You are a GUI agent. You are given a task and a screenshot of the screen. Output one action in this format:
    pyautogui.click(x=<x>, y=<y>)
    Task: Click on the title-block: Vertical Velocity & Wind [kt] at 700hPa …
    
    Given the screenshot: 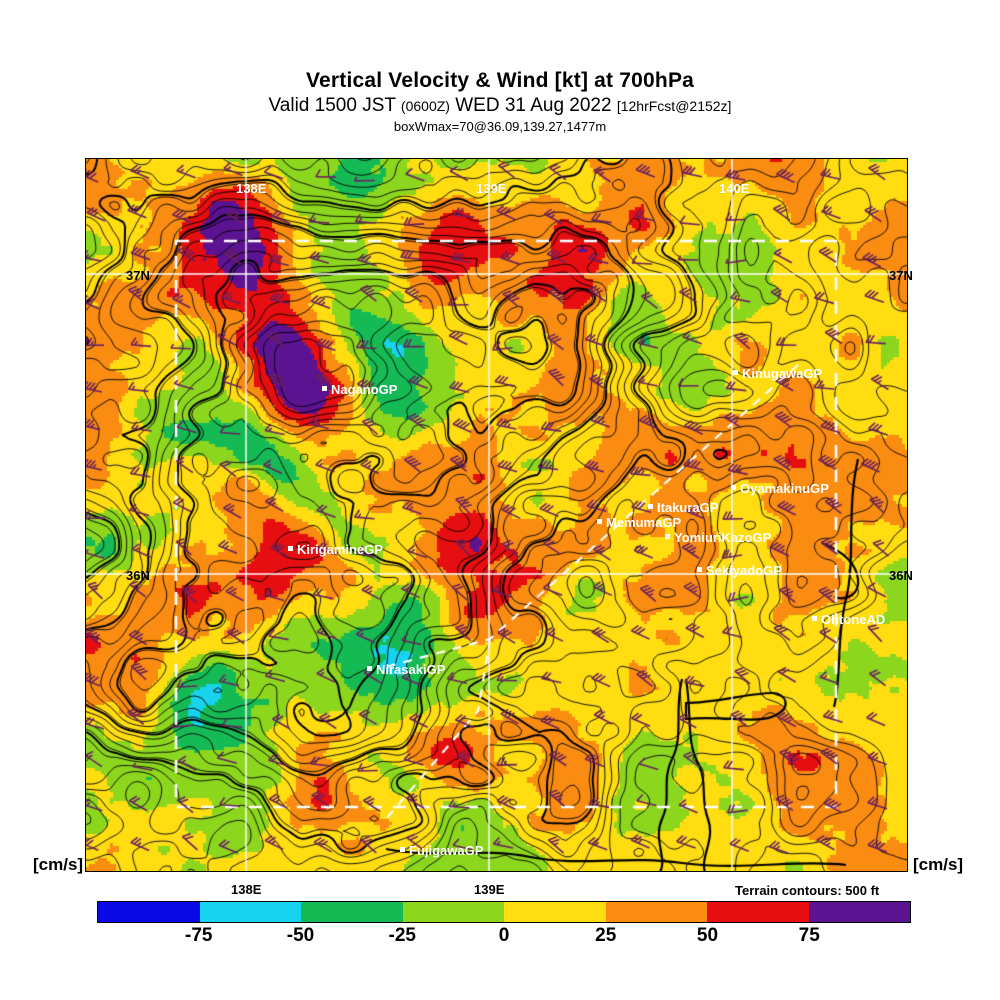 What is the action you would take?
    pyautogui.click(x=500, y=102)
    